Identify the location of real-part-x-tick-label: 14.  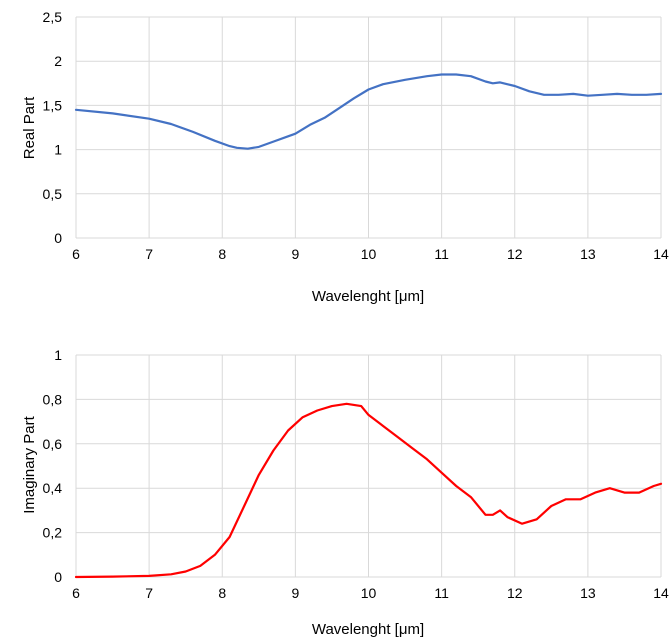
(661, 254).